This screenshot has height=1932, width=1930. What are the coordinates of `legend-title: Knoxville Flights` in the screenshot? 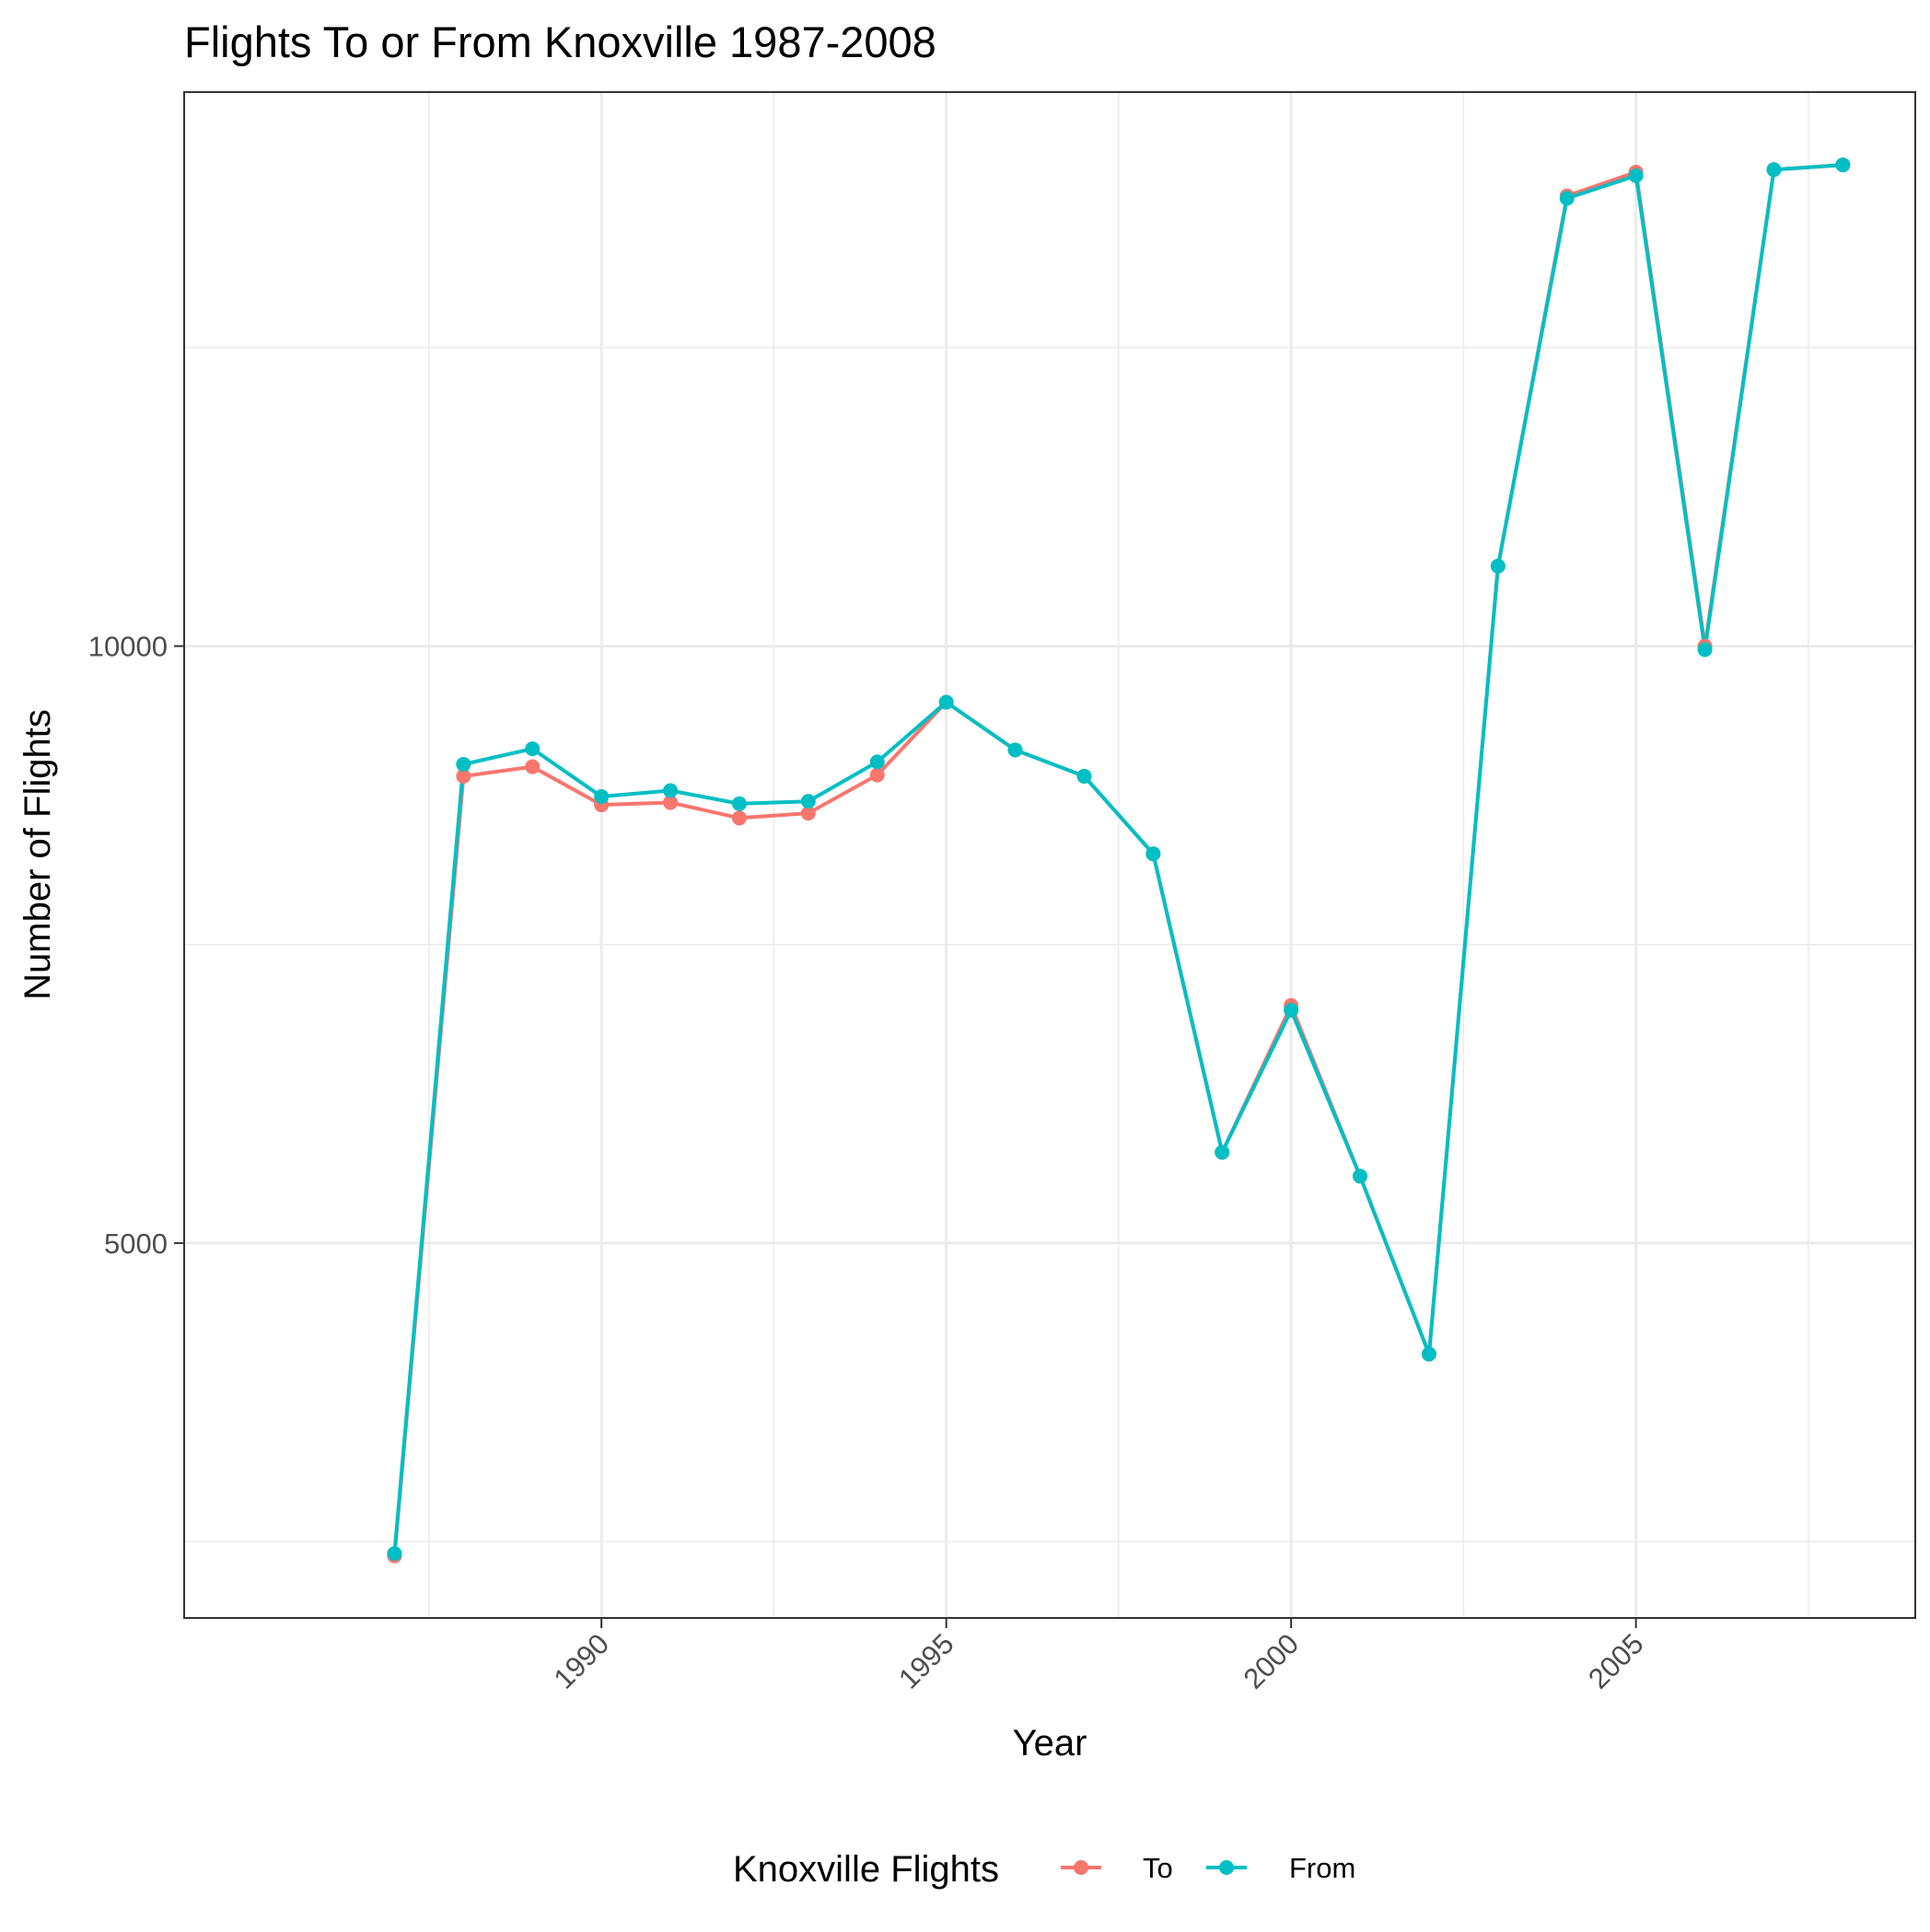 It's located at (866, 1869).